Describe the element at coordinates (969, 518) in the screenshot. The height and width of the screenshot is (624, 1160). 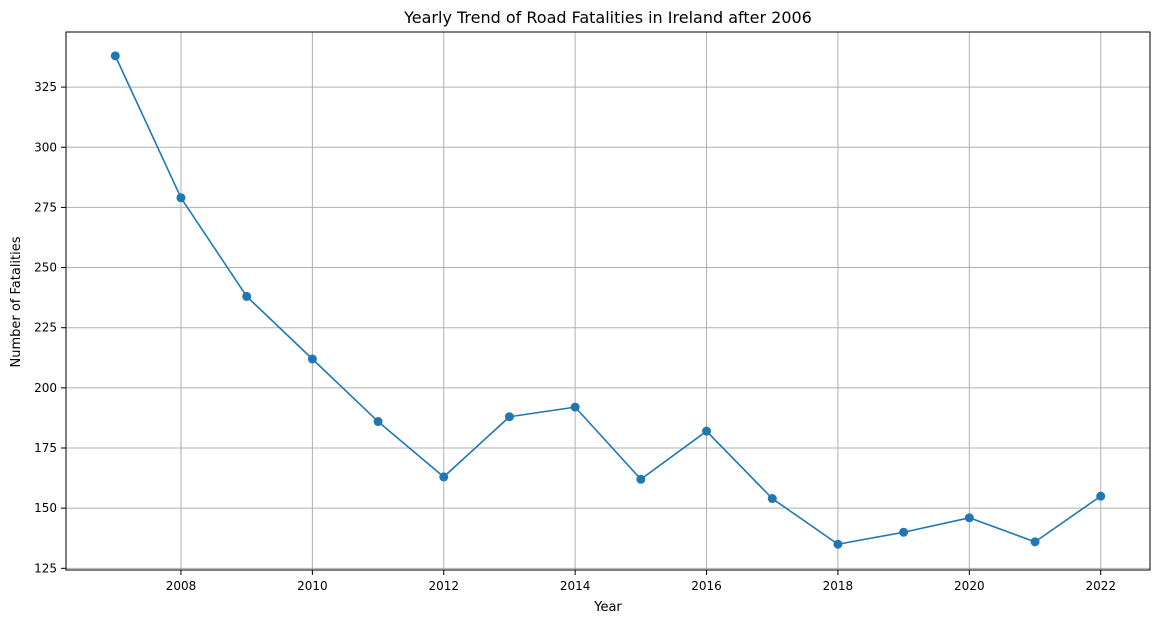
I see `data-point-2020` at that location.